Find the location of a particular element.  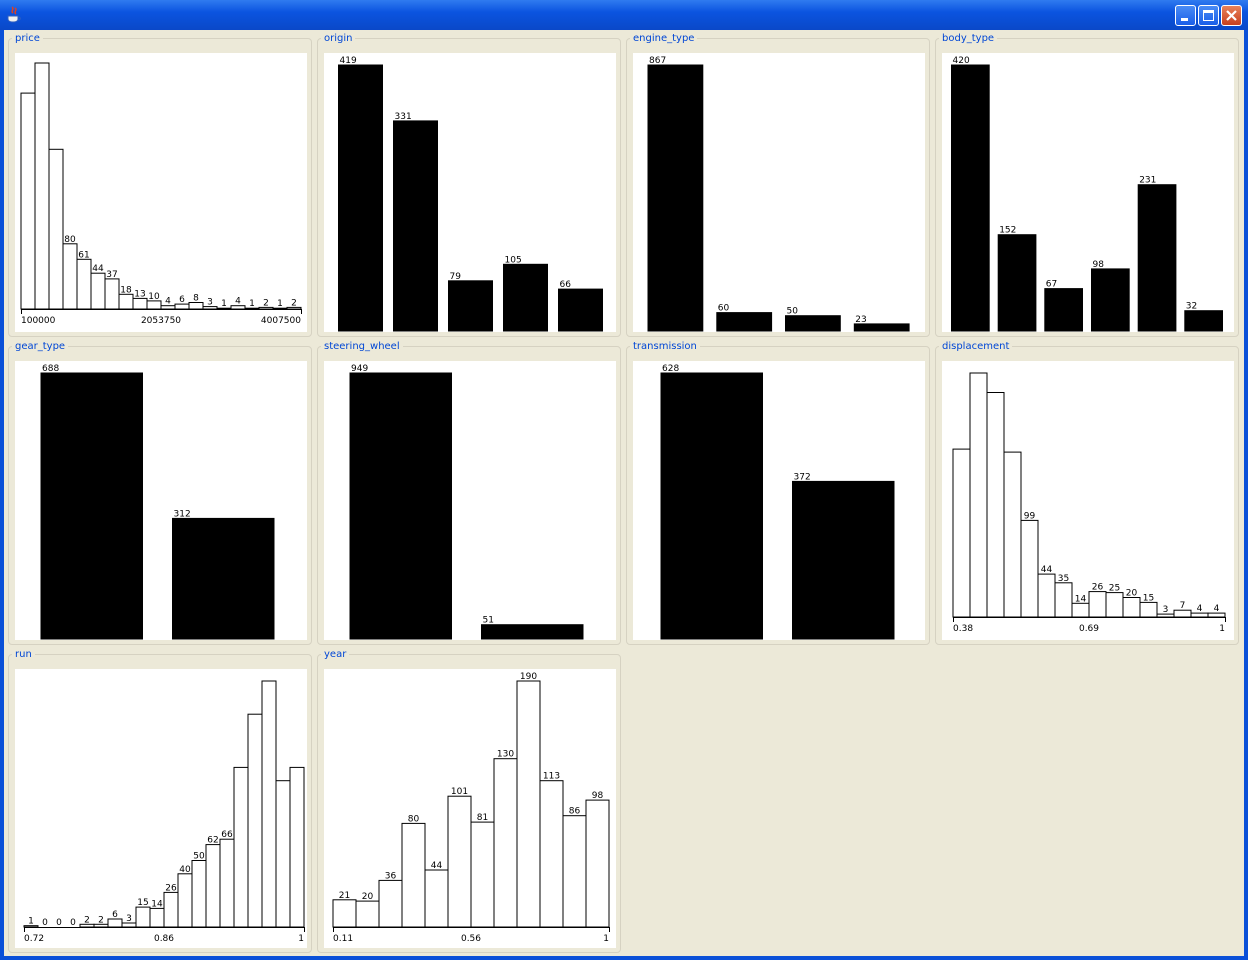

close-button is located at coordinates (1231, 15).